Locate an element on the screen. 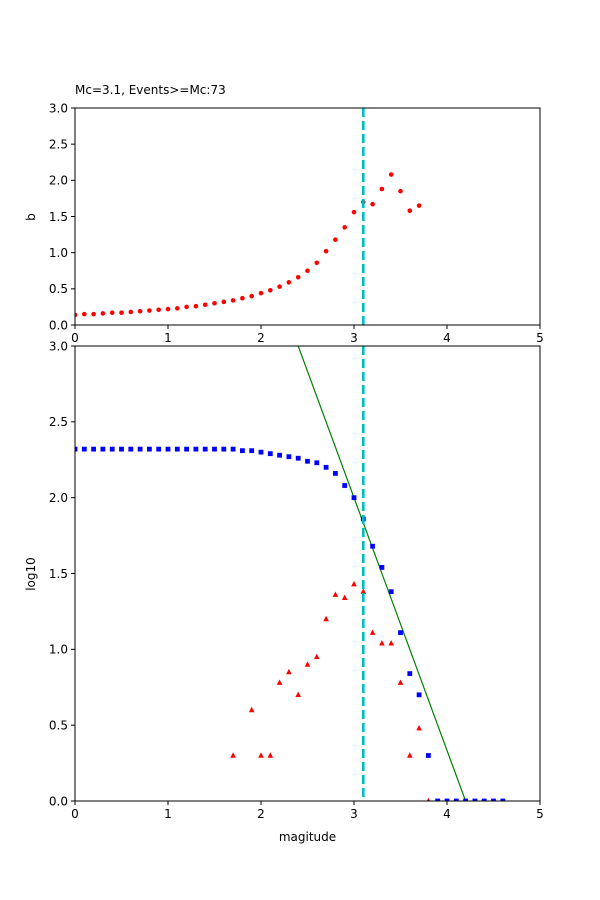 The image size is (600, 900). chart-title: Mc=3.1, Events>=Mc:73 is located at coordinates (150, 90).